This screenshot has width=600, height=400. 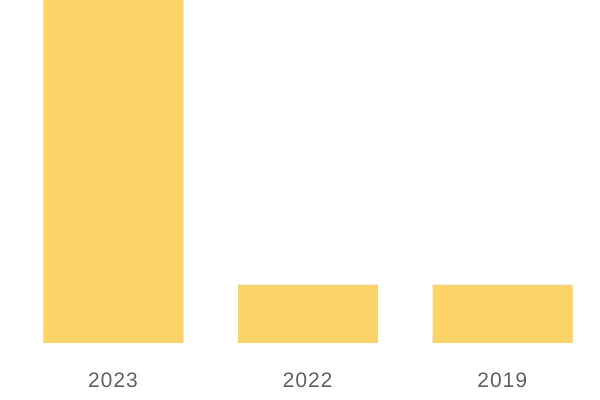 What do you see at coordinates (113, 380) in the screenshot?
I see `x-tick-label: 2023` at bounding box center [113, 380].